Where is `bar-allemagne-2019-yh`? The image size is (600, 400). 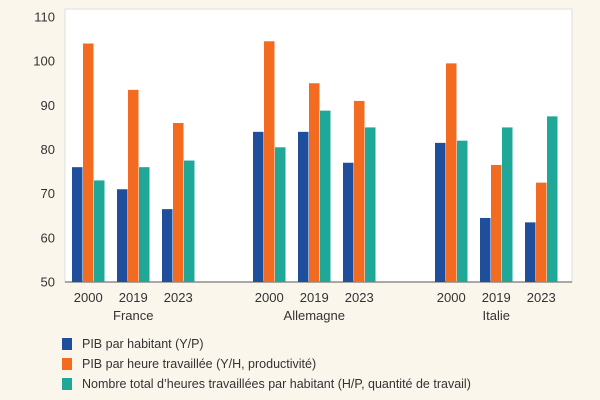 bar-allemagne-2019-yh is located at coordinates (314, 182).